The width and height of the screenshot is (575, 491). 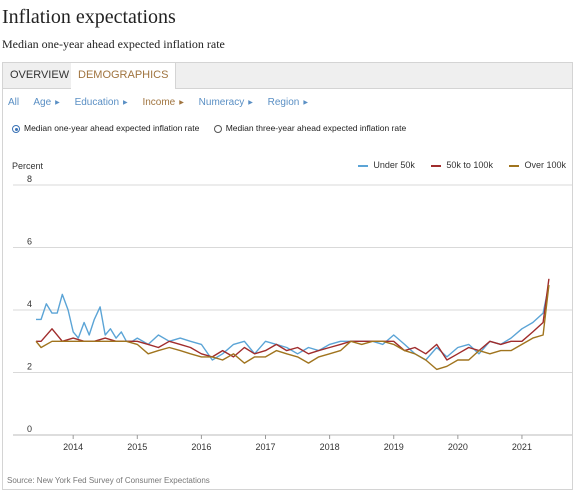 What do you see at coordinates (469, 165) in the screenshot?
I see `legend-label: 50k to 100k` at bounding box center [469, 165].